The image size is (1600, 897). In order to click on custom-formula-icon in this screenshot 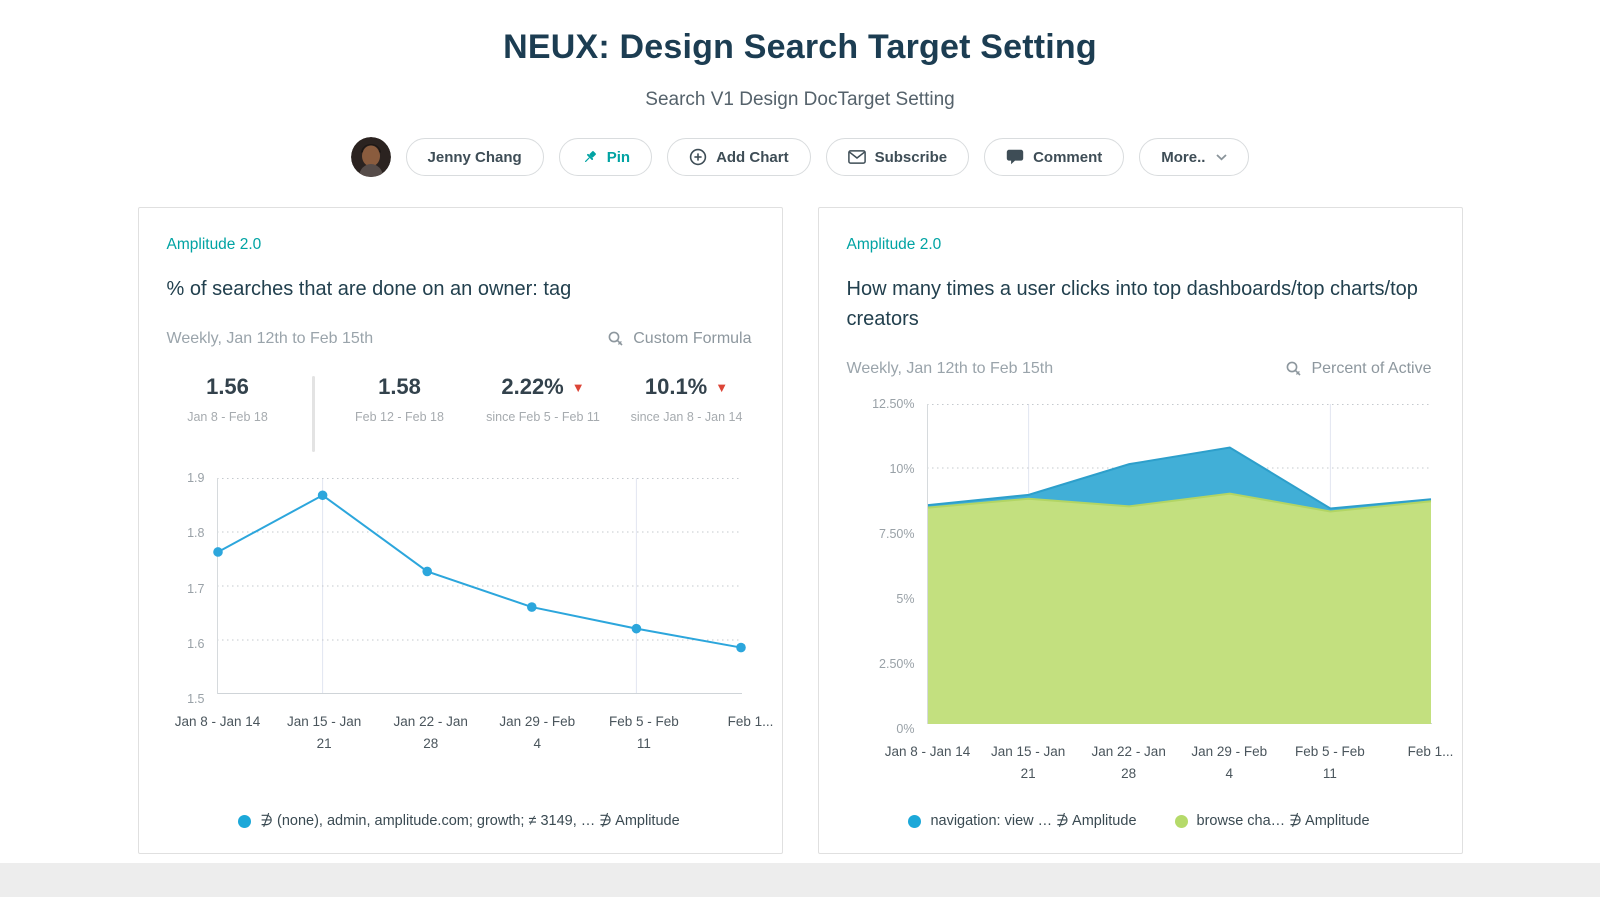, I will do `click(615, 338)`.